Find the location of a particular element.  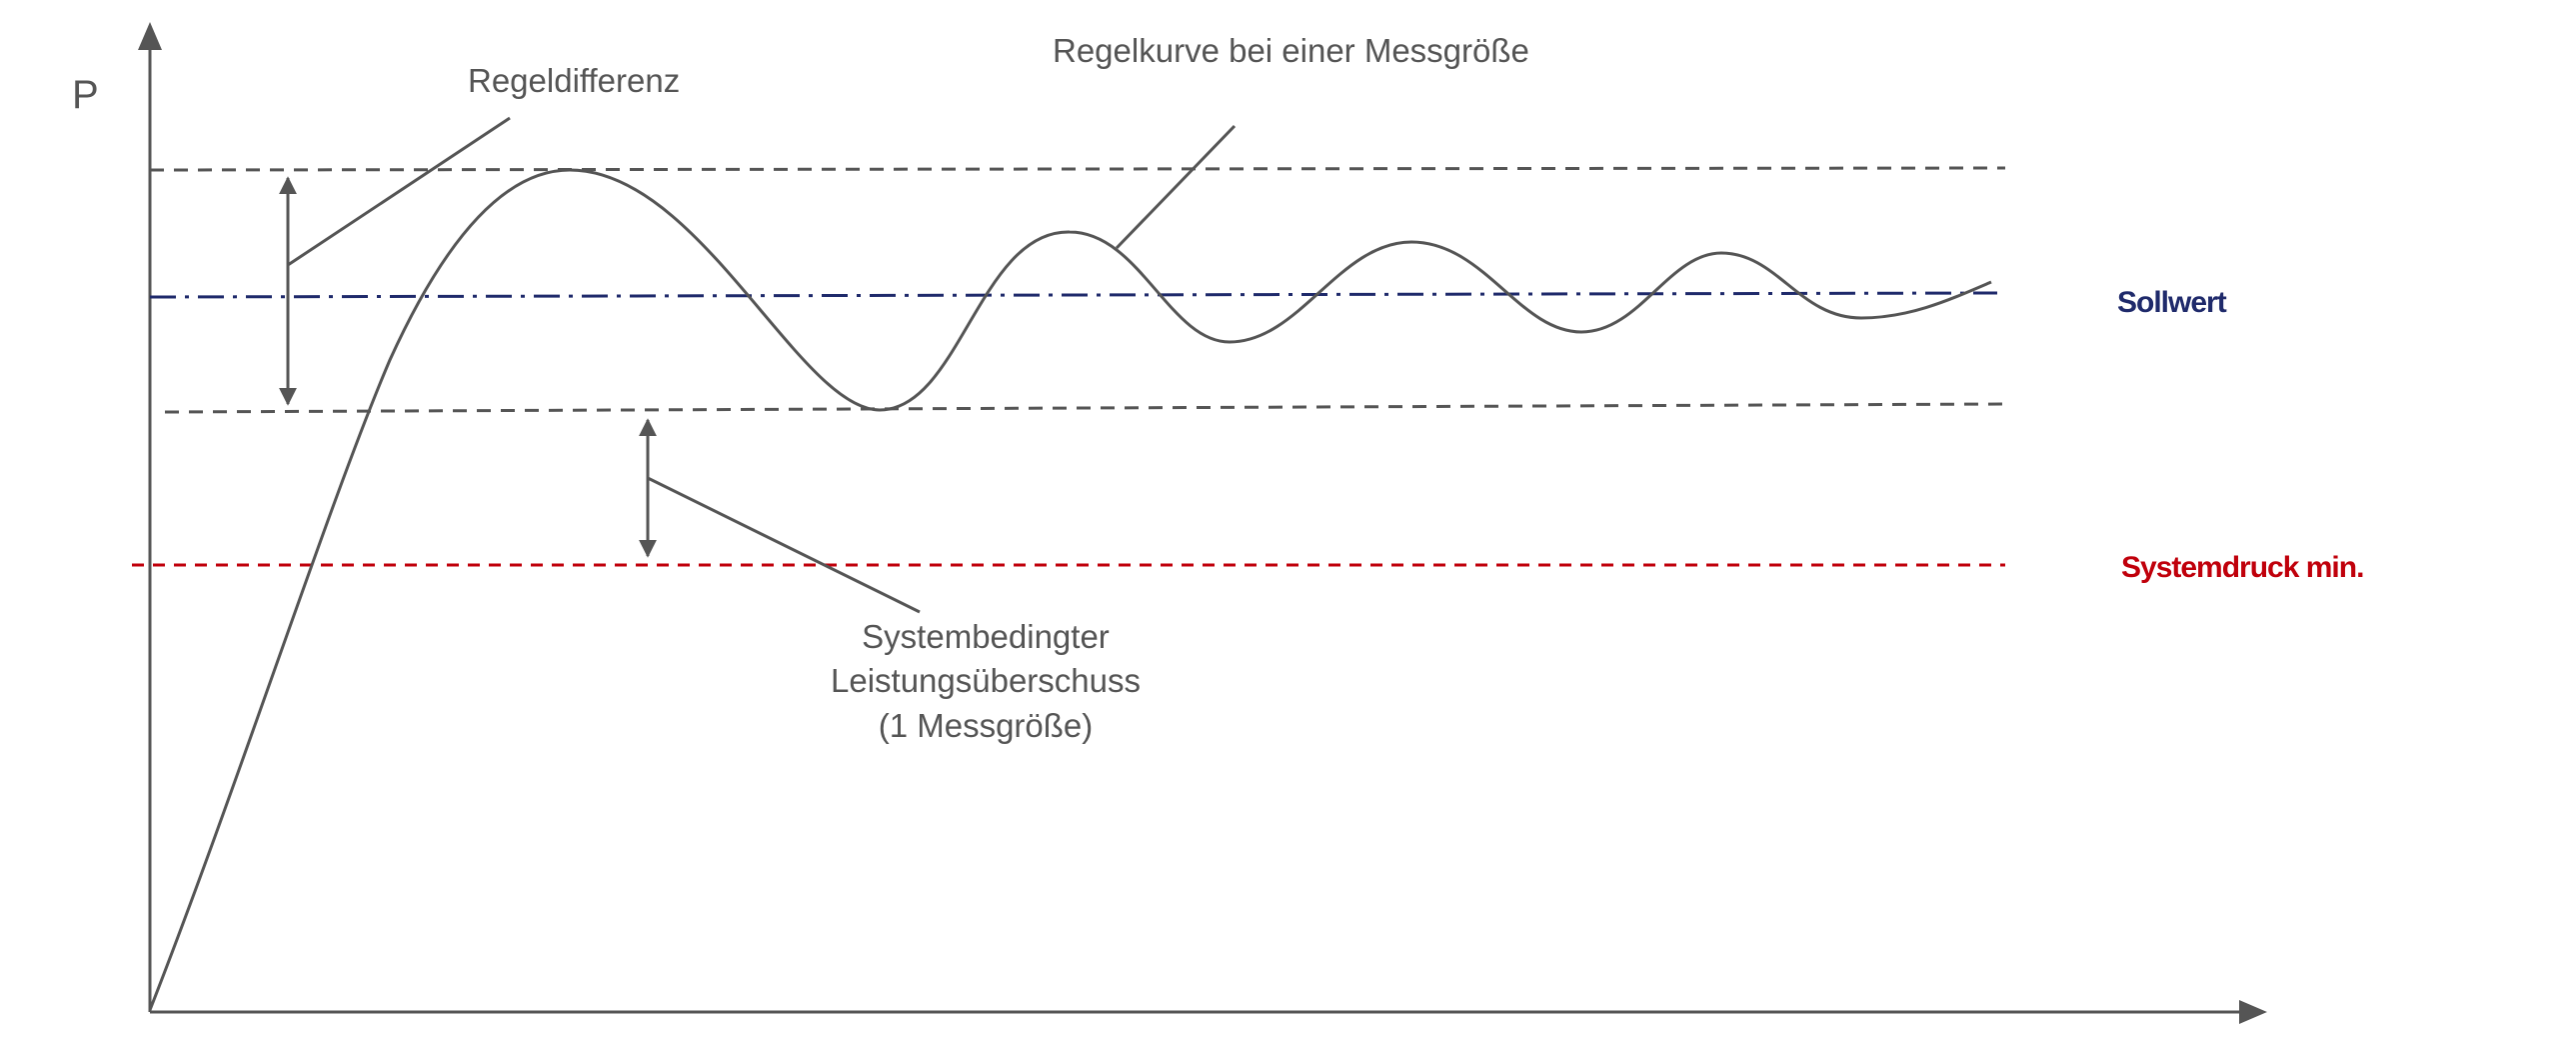

y-axis-label: P is located at coordinates (86, 95).